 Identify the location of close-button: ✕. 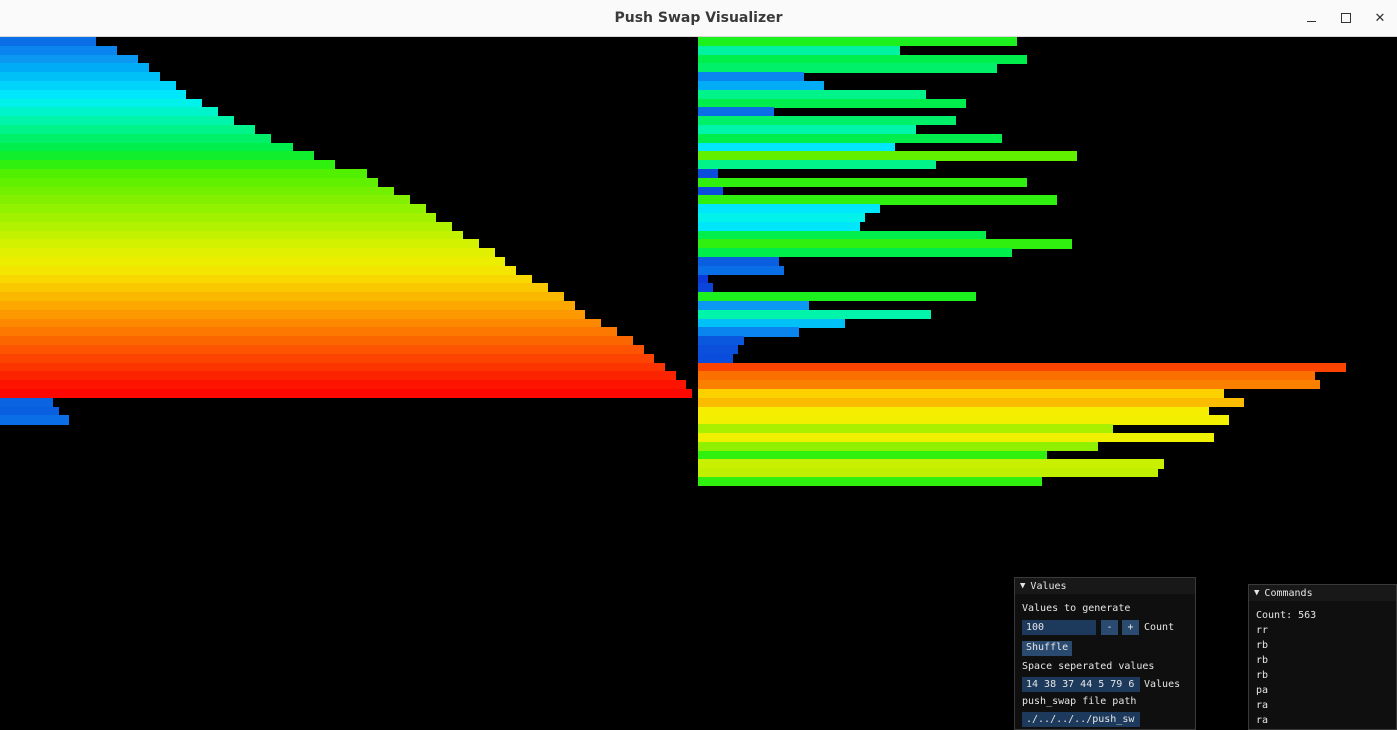
(1380, 18).